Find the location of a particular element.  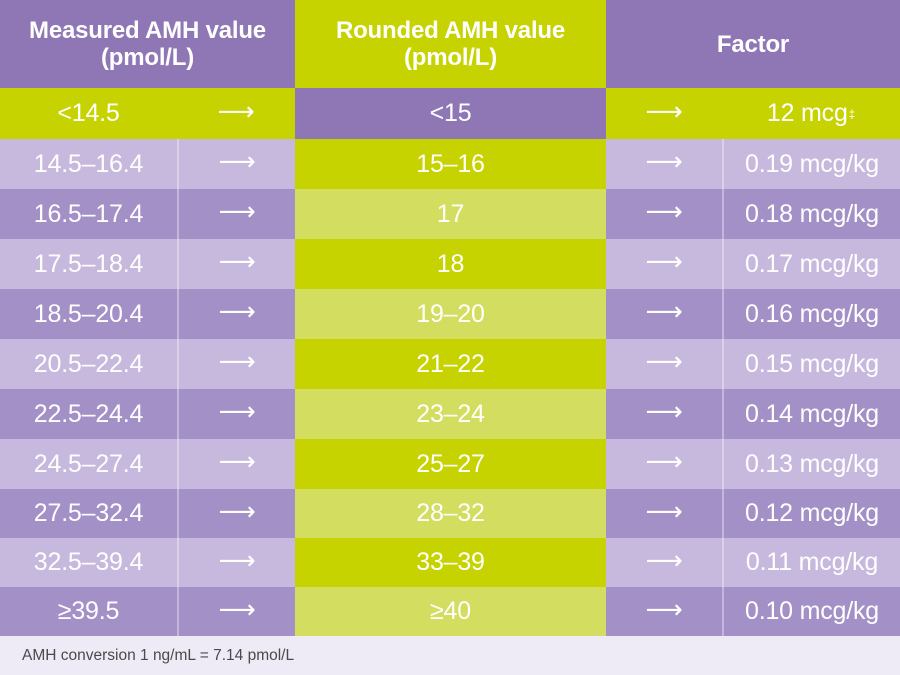

rounded-value: 18 is located at coordinates (450, 264).